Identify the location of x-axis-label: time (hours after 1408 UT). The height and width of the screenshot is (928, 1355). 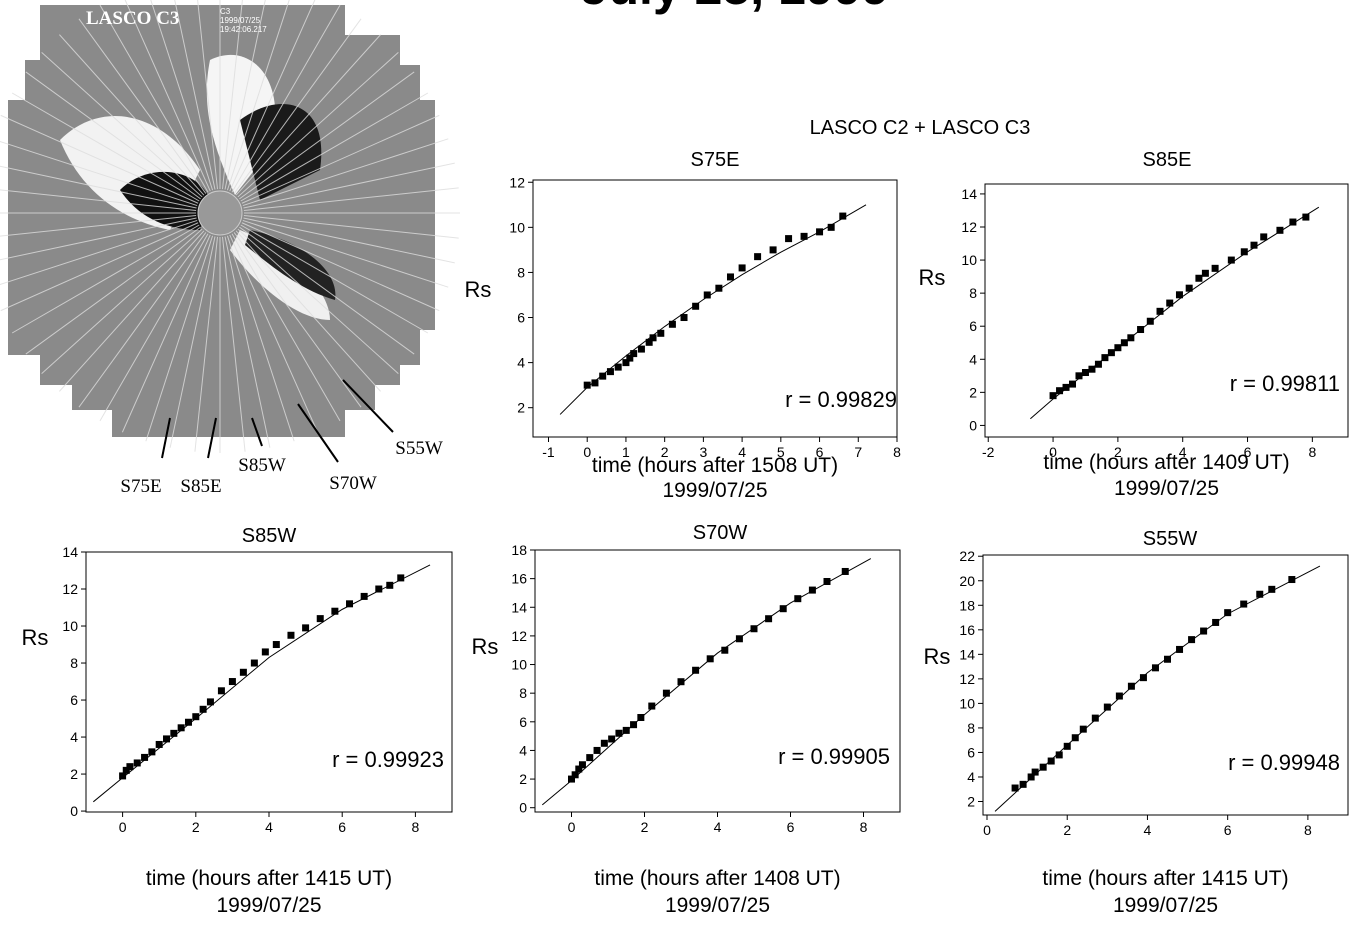
(717, 878).